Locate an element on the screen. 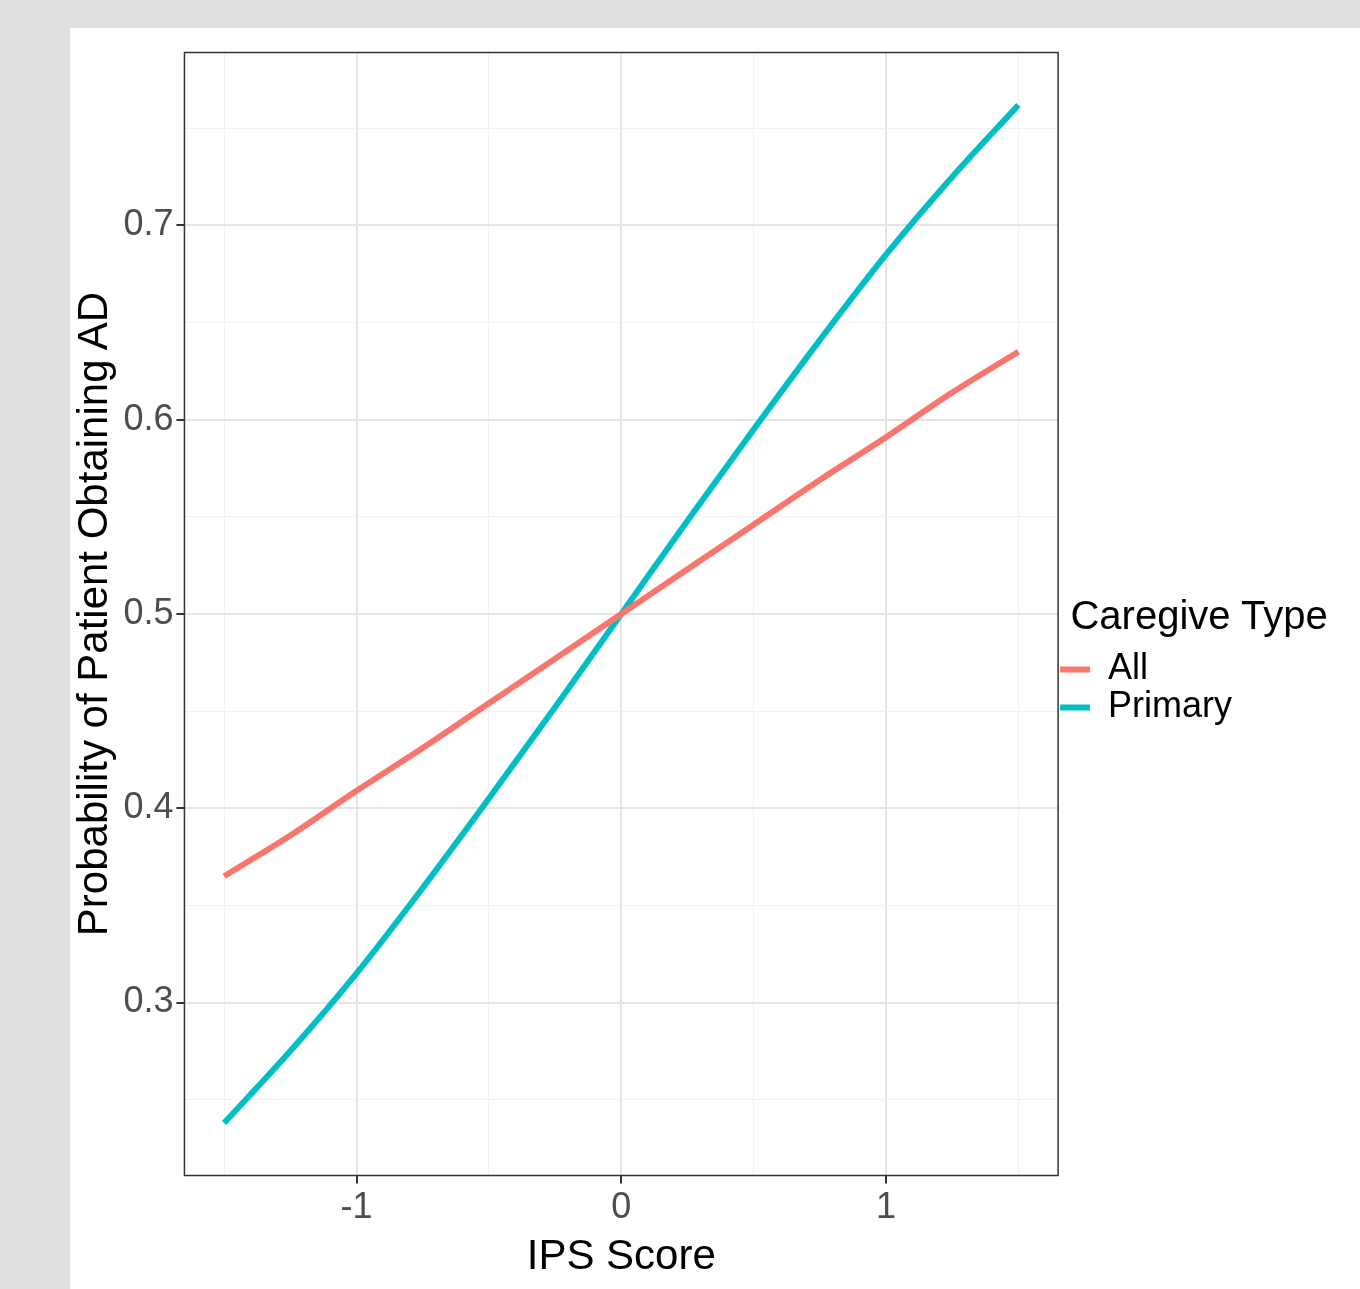 This screenshot has width=1360, height=1289. y-tick-label: 0.3 is located at coordinates (148, 1000).